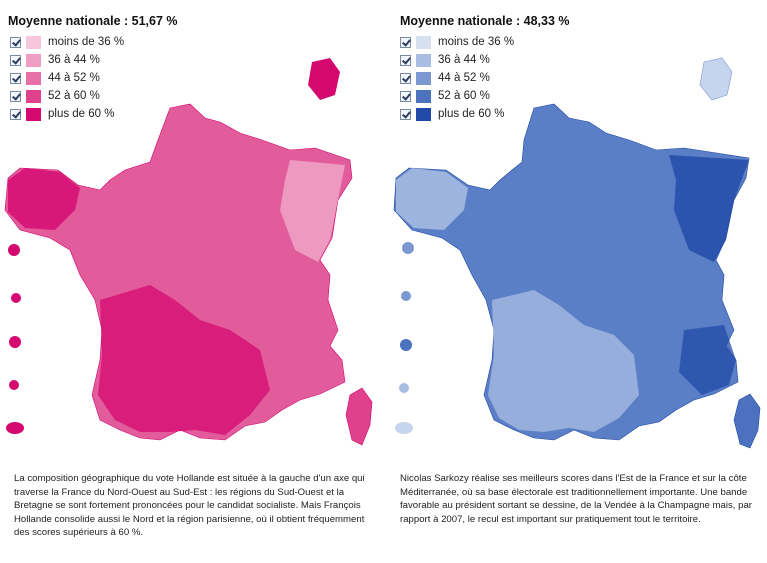  I want to click on hollande-national-average: Moyenne nationale : 51,67 %, so click(93, 21).